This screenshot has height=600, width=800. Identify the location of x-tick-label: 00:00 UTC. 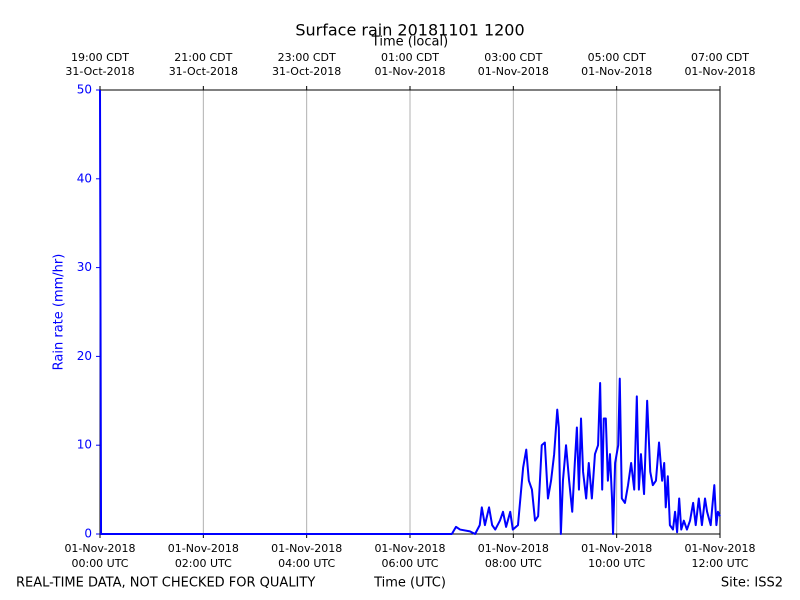
(99, 563).